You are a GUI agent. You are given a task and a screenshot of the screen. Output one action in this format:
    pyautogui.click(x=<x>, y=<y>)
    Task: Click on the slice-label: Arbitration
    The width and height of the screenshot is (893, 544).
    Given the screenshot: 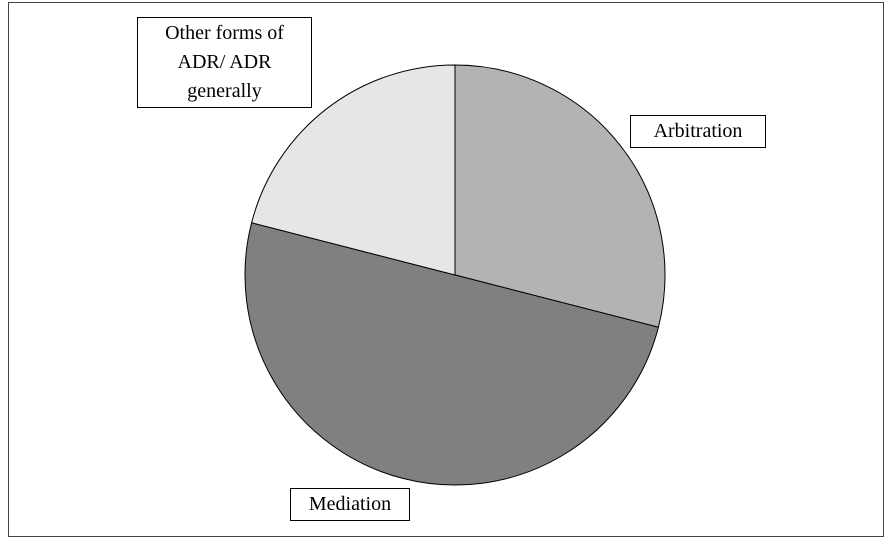 What is the action you would take?
    pyautogui.click(x=698, y=131)
    